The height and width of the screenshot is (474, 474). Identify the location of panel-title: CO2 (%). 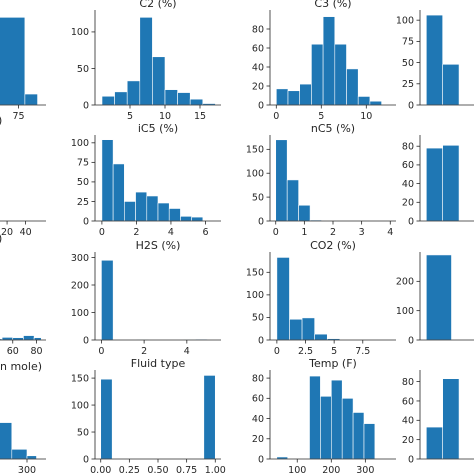
(333, 245).